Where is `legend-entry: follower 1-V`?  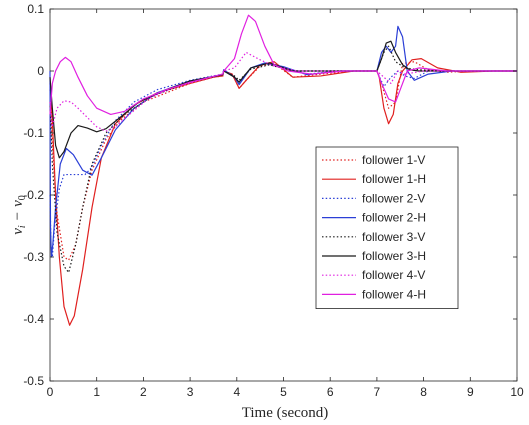
legend-entry: follower 1-V is located at coordinates (393, 160).